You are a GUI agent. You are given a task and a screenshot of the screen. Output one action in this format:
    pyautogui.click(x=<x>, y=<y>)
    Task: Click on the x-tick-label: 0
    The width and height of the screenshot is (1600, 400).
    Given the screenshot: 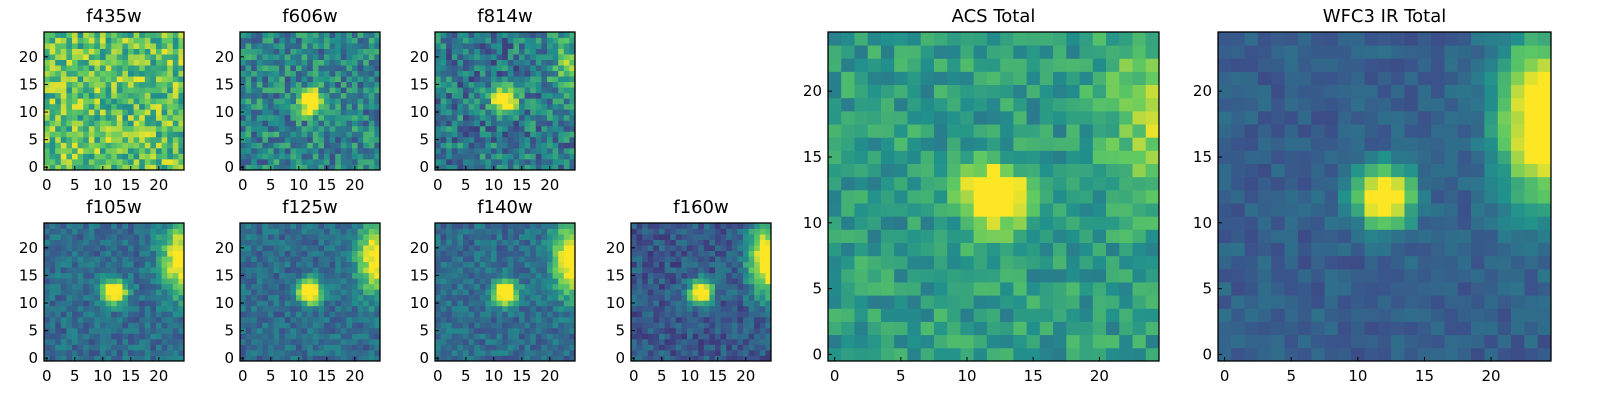 What is the action you would take?
    pyautogui.click(x=634, y=376)
    